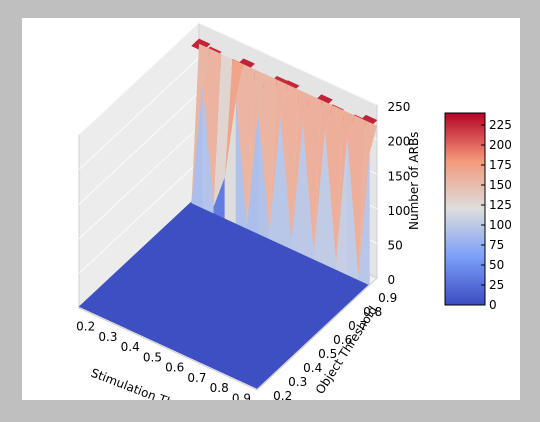 The image size is (540, 422). What do you see at coordinates (465, 209) in the screenshot?
I see `colorbar` at bounding box center [465, 209].